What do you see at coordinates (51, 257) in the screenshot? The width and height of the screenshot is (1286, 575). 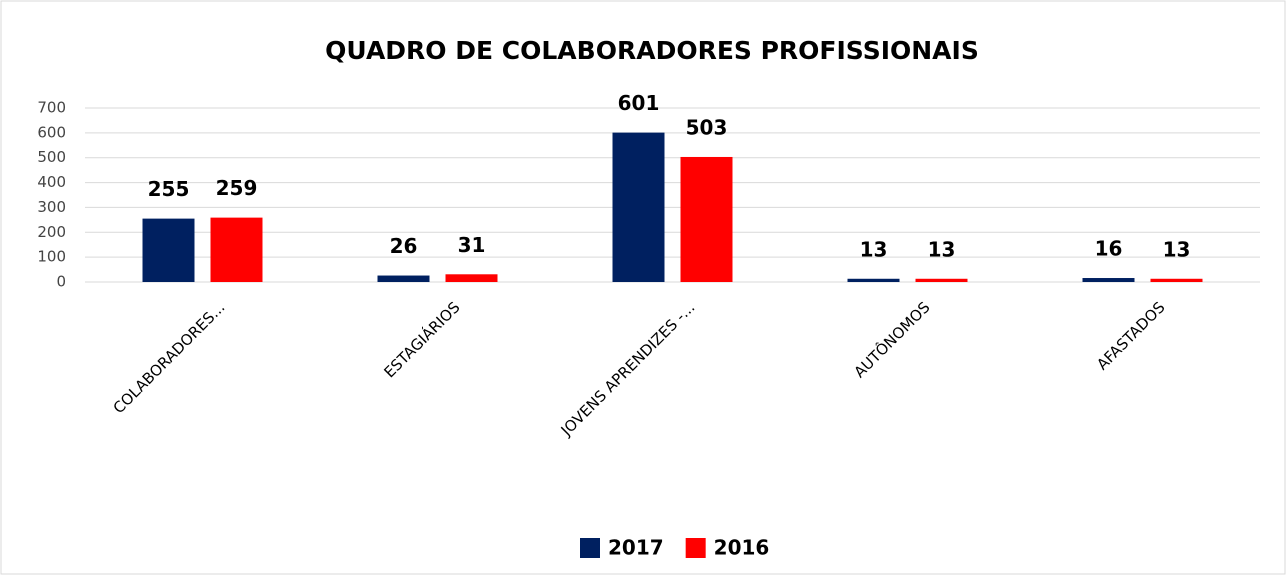 I see `y-tick-label: 100` at bounding box center [51, 257].